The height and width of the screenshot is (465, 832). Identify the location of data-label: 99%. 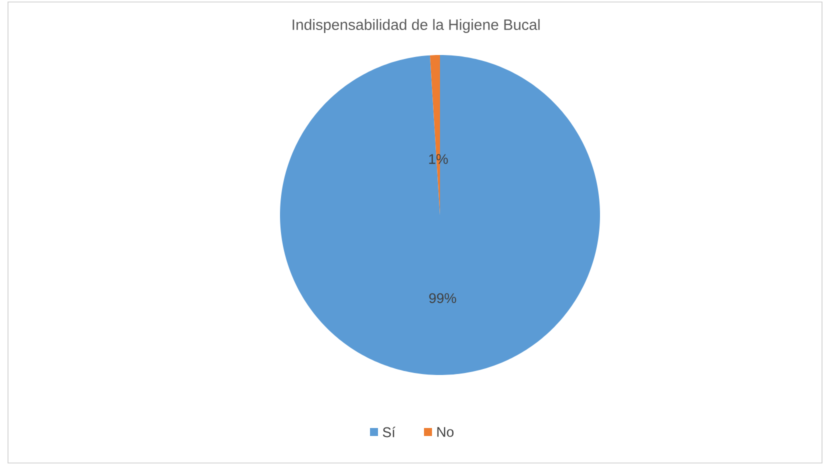
(442, 298).